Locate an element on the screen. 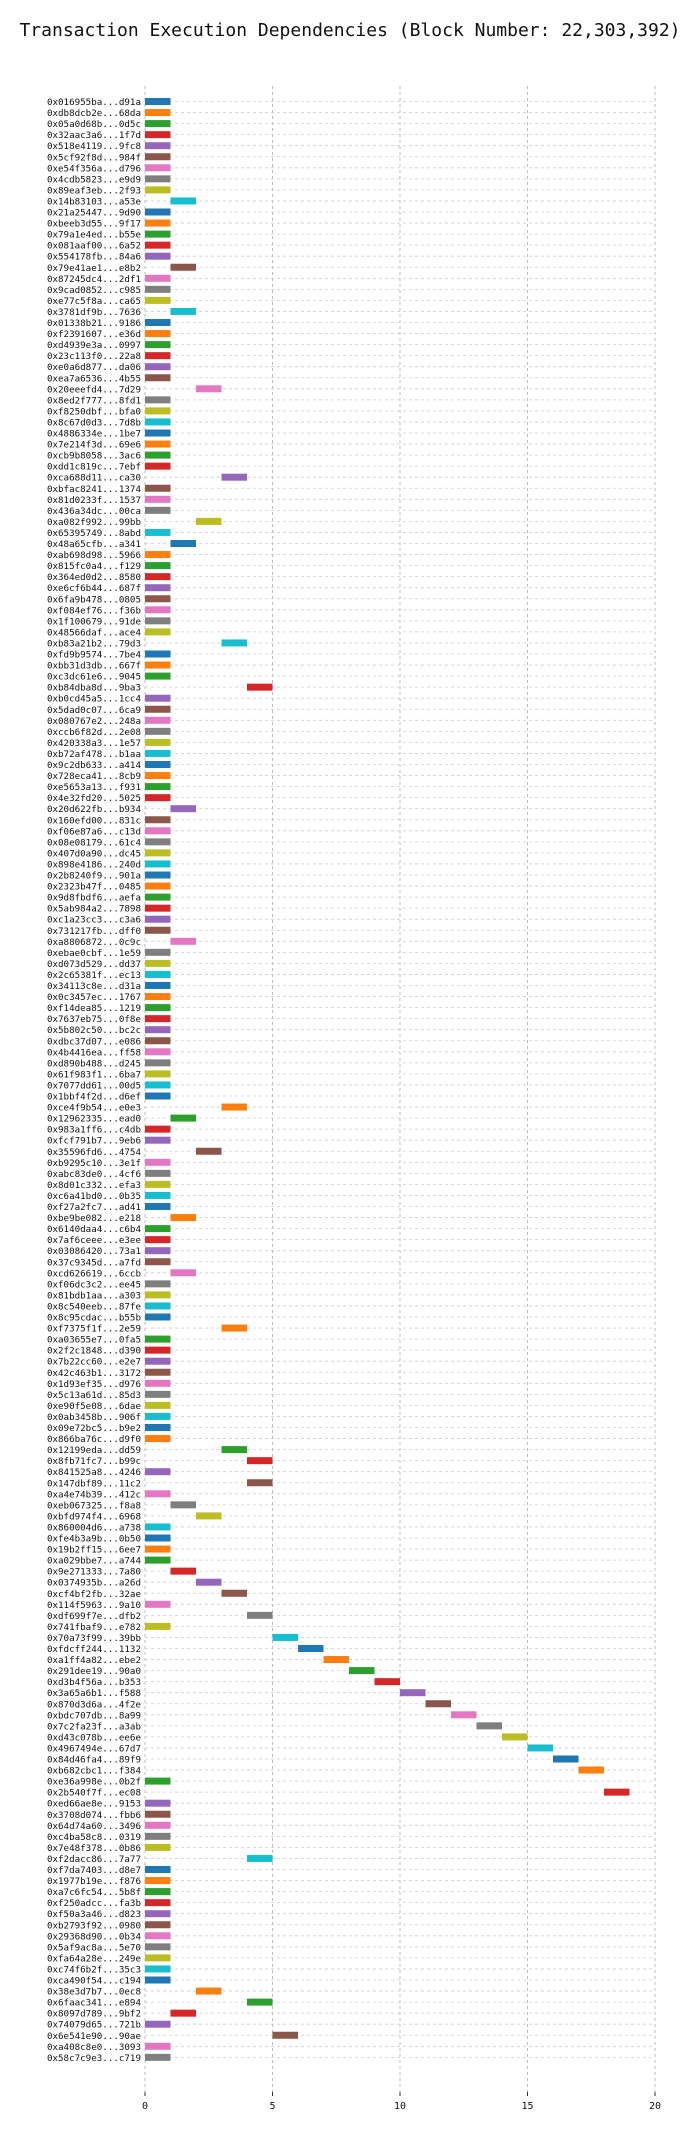 The width and height of the screenshot is (700, 2136). tx-label: 0xfe4b3a9b...0b50 is located at coordinates (94, 1539).